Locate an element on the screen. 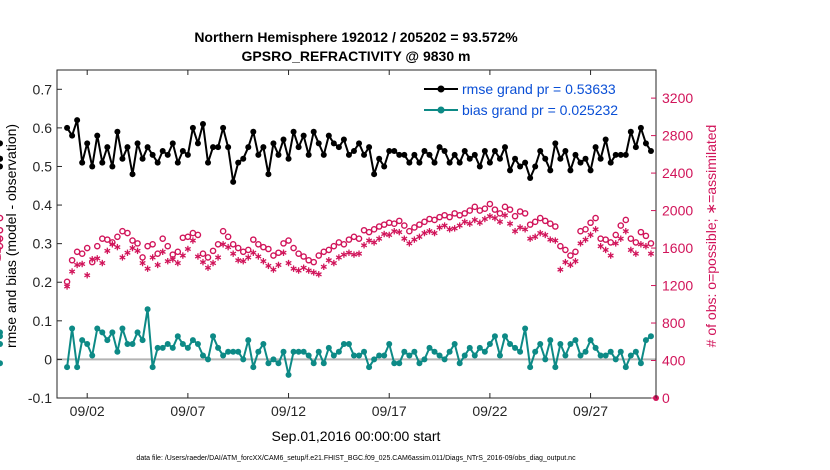  y-tick-label: 0.6 is located at coordinates (43, 128).